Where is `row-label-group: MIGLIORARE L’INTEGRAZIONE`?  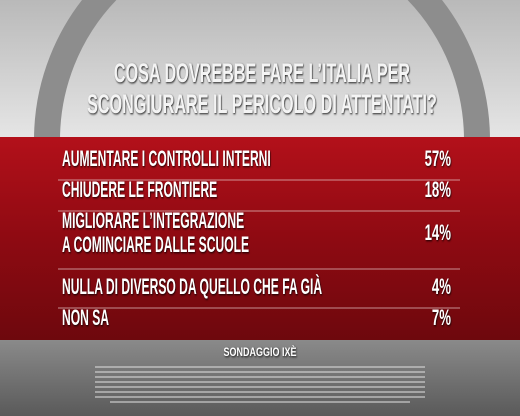 row-label-group: MIGLIORARE L’INTEGRAZIONE is located at coordinates (153, 220).